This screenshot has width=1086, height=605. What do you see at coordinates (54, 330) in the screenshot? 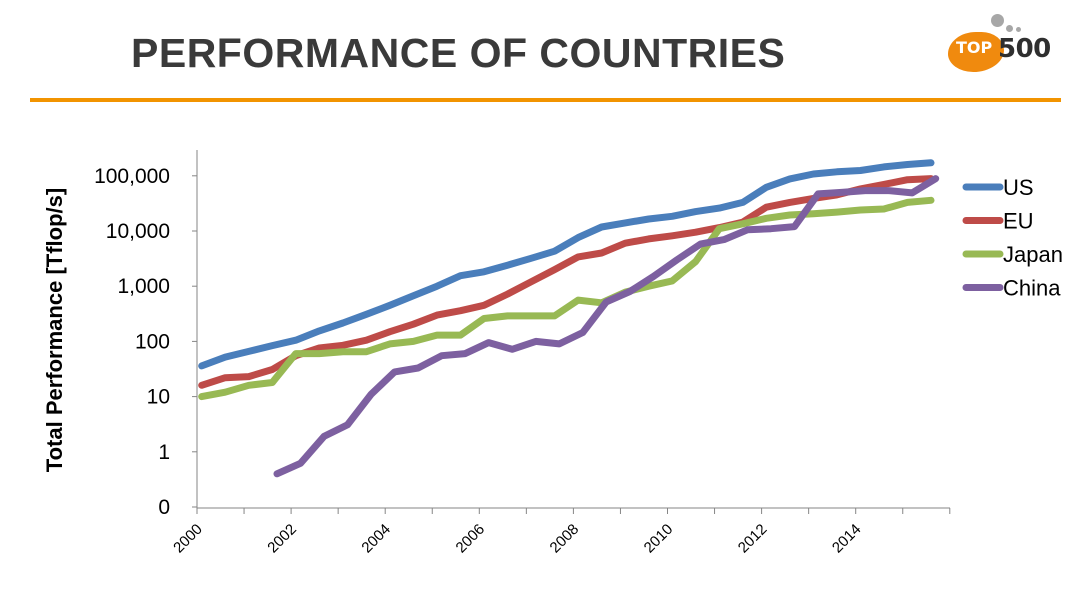
I see `y-axis-label: Total Performance [Tflop/s]` at bounding box center [54, 330].